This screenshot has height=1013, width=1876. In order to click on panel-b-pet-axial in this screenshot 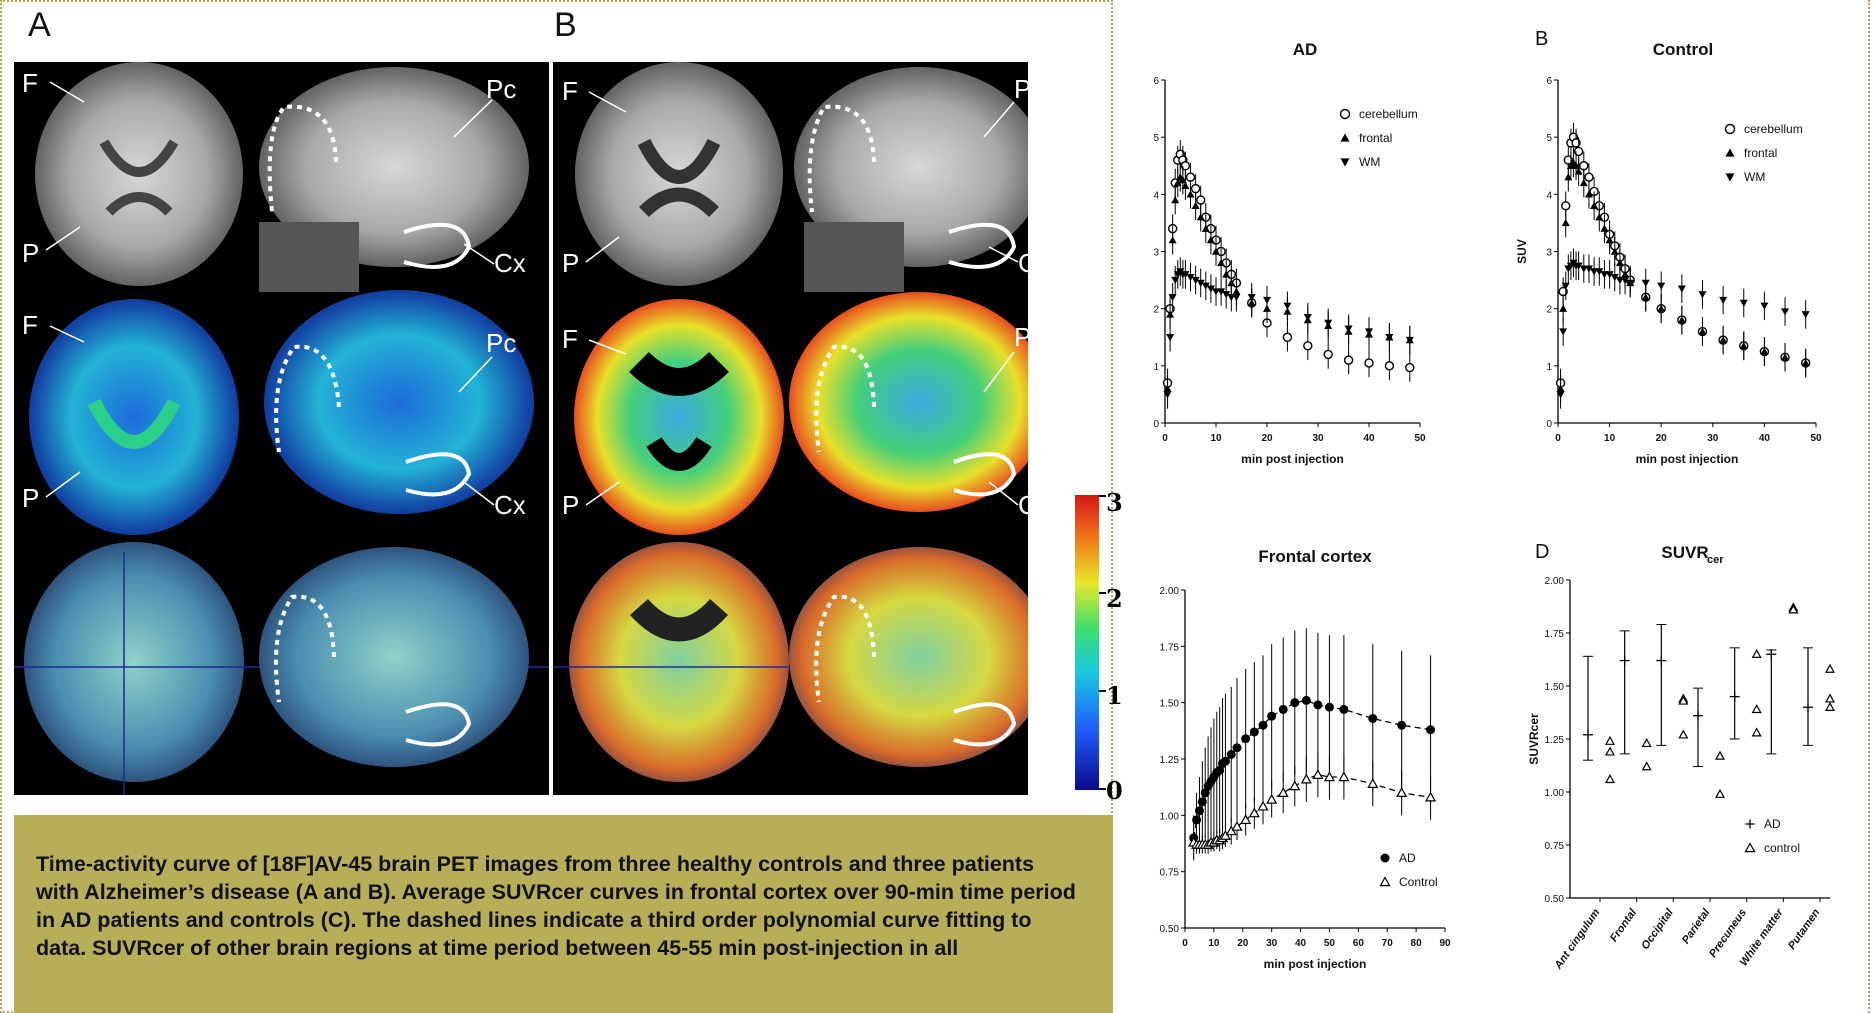, I will do `click(679, 417)`.